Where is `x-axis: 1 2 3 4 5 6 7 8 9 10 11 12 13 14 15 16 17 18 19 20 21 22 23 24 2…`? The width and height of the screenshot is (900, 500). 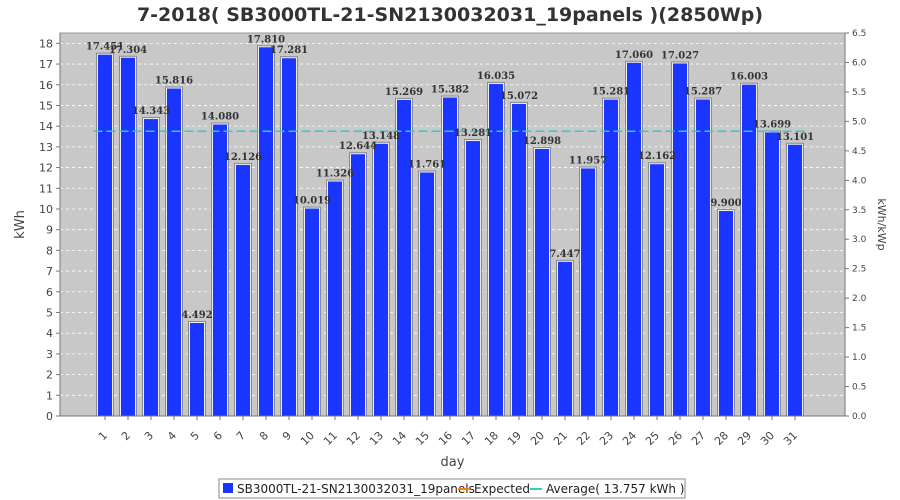
x-axis: 1 2 3 4 5 6 7 8 9 10 11 12 13 14 15 16 17 18 19 20 21 22 23 24 2… is located at coordinates (452, 431).